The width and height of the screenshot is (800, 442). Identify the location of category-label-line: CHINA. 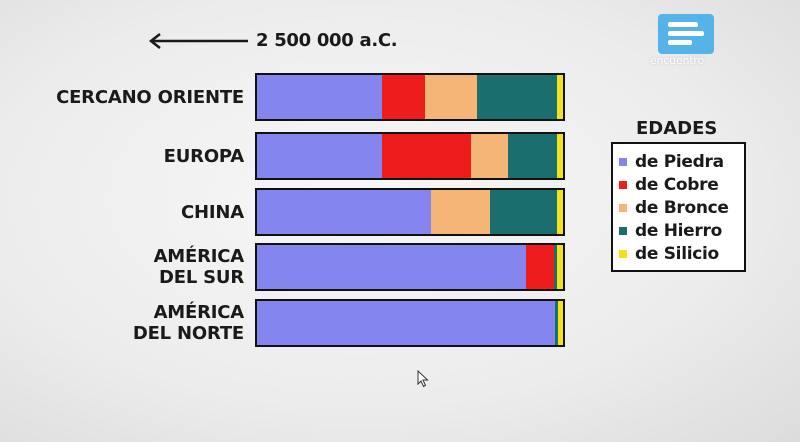
(212, 212).